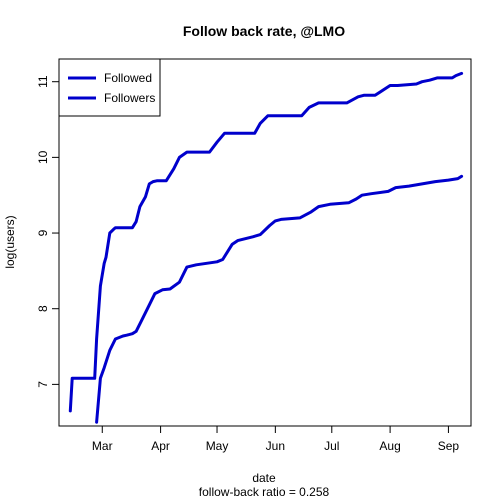 The image size is (500, 500). Describe the element at coordinates (43, 384) in the screenshot. I see `y-tick-label: 7` at that location.